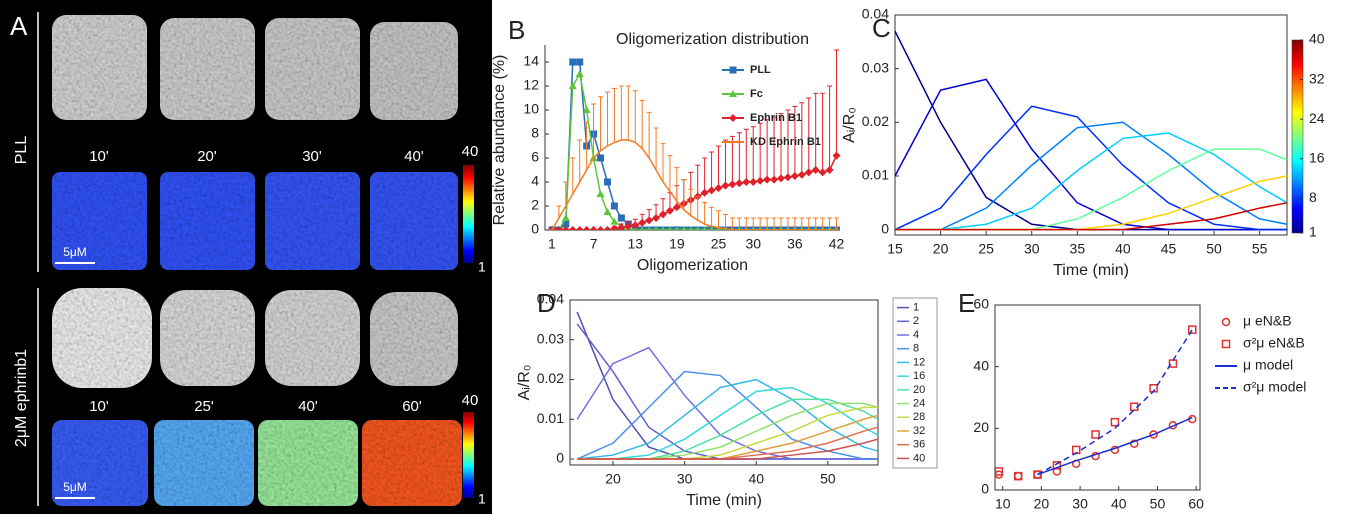 The width and height of the screenshot is (1350, 514). I want to click on x-tick-label: 42, so click(837, 244).